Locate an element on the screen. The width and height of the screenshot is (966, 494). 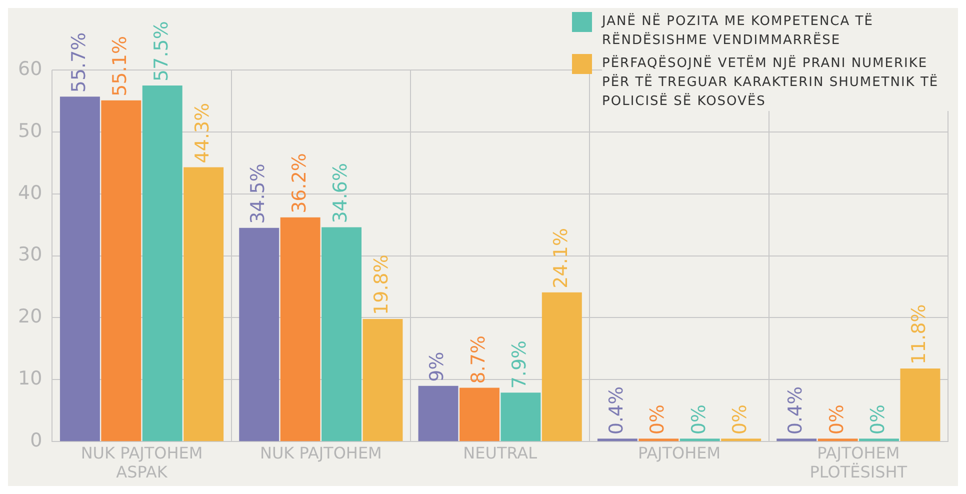
x-tick-label: NUK PAJTOHEM ASPAK is located at coordinates (141, 462).